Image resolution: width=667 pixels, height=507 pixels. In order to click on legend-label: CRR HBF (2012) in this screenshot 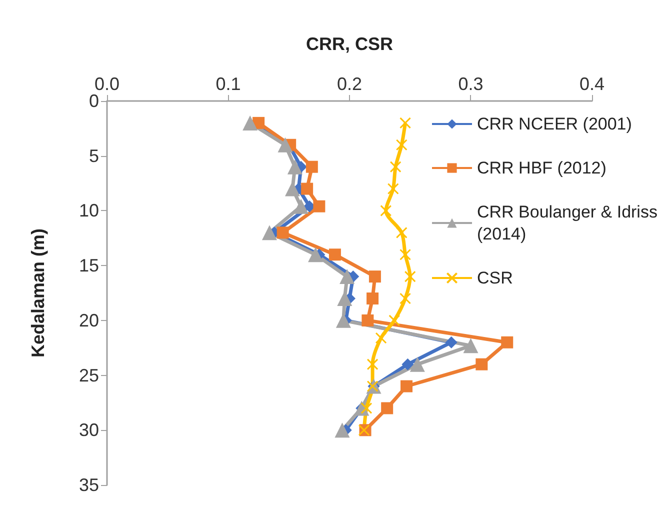, I will do `click(541, 168)`.